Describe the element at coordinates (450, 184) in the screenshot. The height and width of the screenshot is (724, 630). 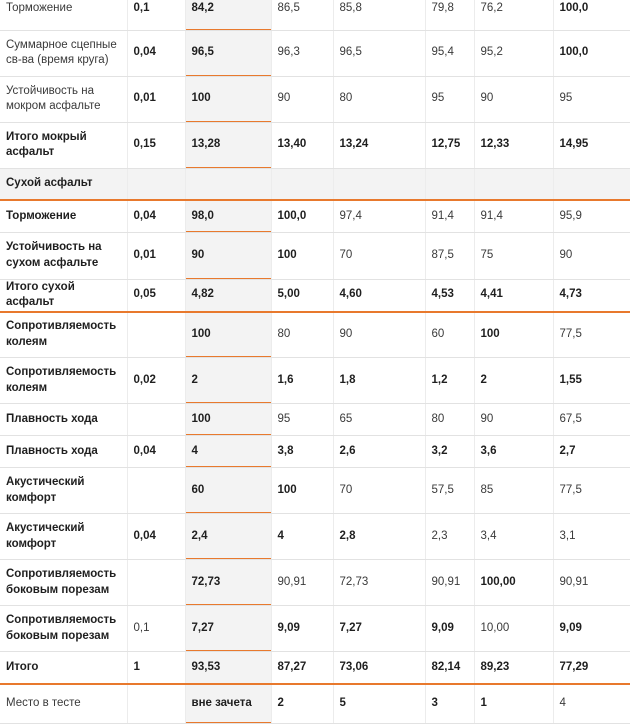
I see `tire-3-cell` at that location.